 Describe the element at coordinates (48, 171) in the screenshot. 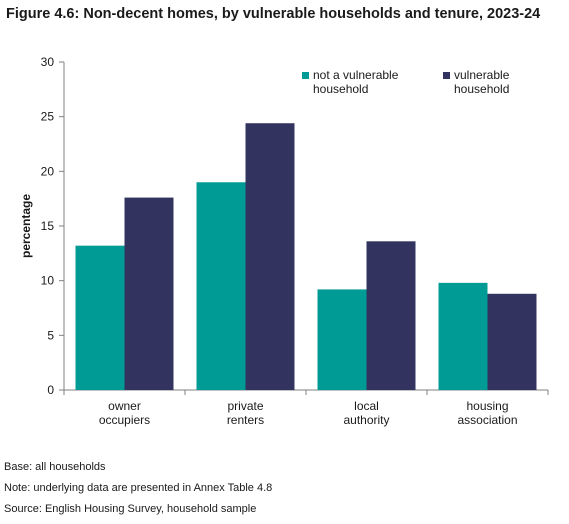

I see `y-tick-label: 20` at that location.